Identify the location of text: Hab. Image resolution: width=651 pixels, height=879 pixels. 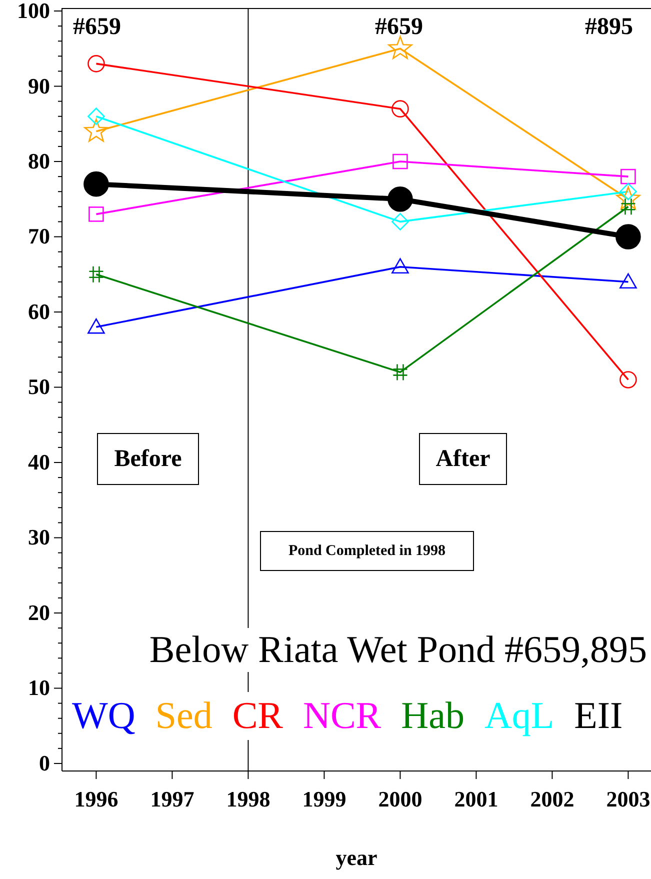
(432, 716).